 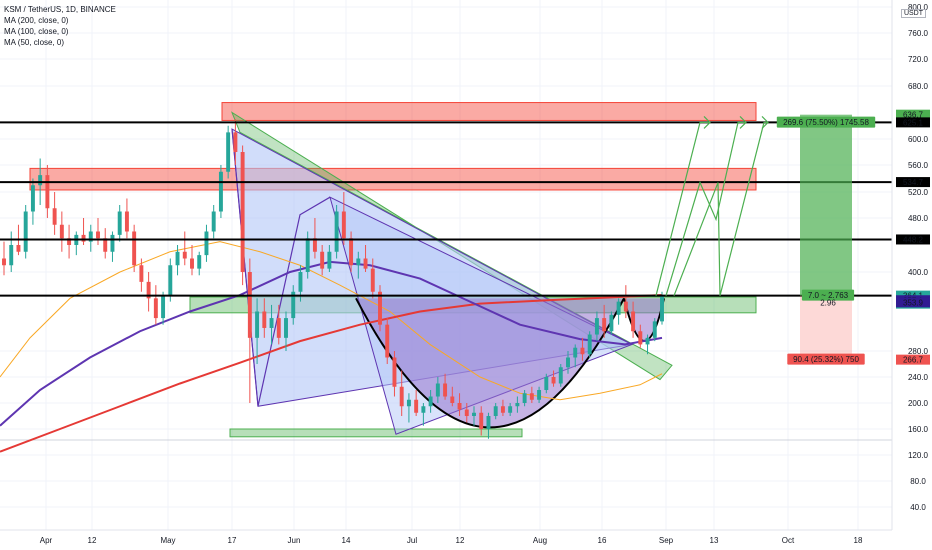 I want to click on profit-zone, so click(x=826, y=205).